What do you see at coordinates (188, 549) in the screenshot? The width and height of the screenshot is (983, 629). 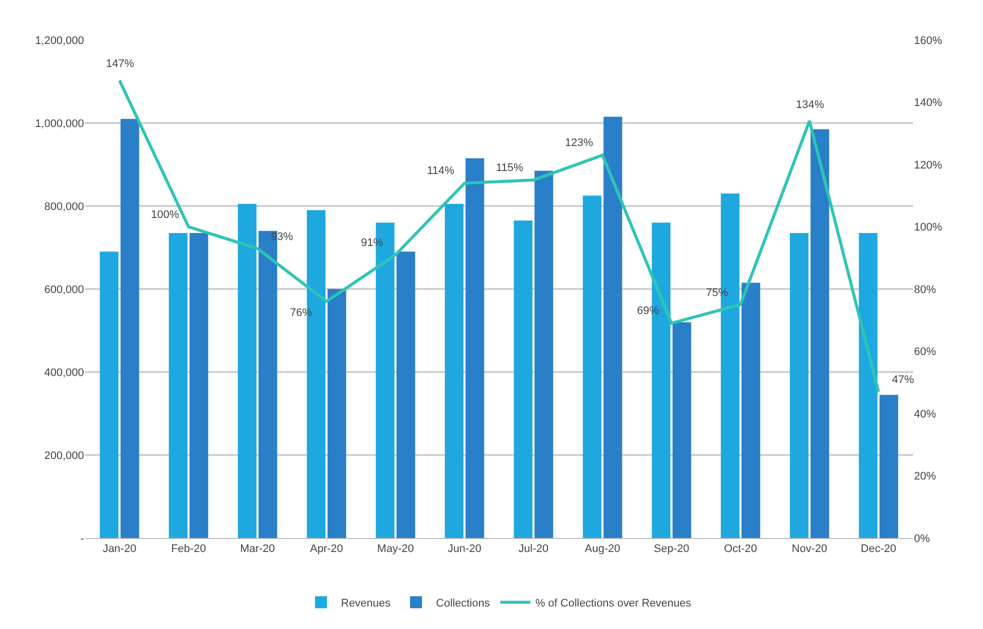 I see `x-tick-label: Feb-20` at bounding box center [188, 549].